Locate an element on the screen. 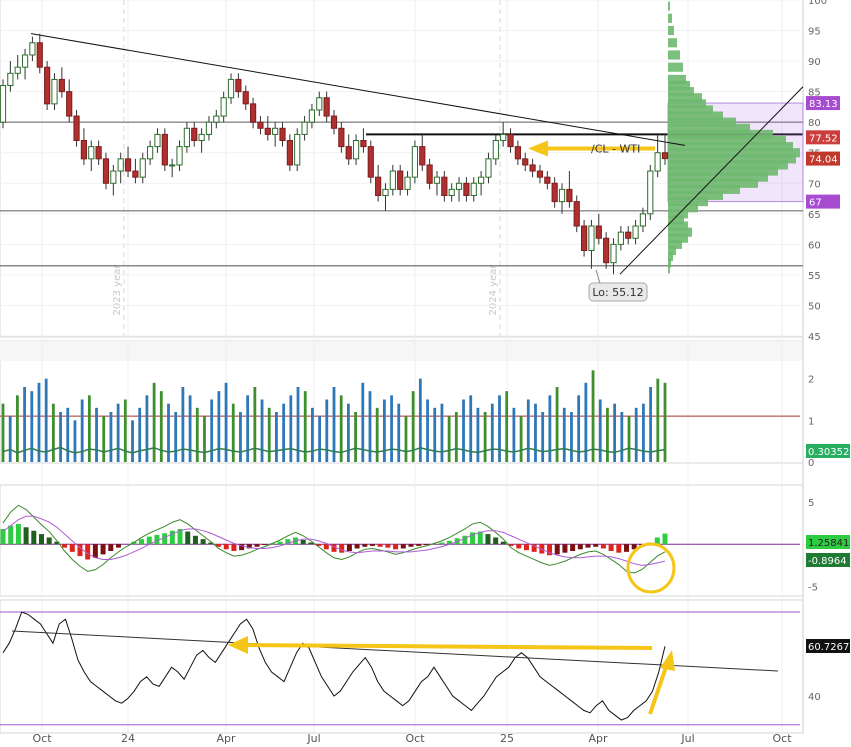  price-badge-label: 83.13 is located at coordinates (823, 104).